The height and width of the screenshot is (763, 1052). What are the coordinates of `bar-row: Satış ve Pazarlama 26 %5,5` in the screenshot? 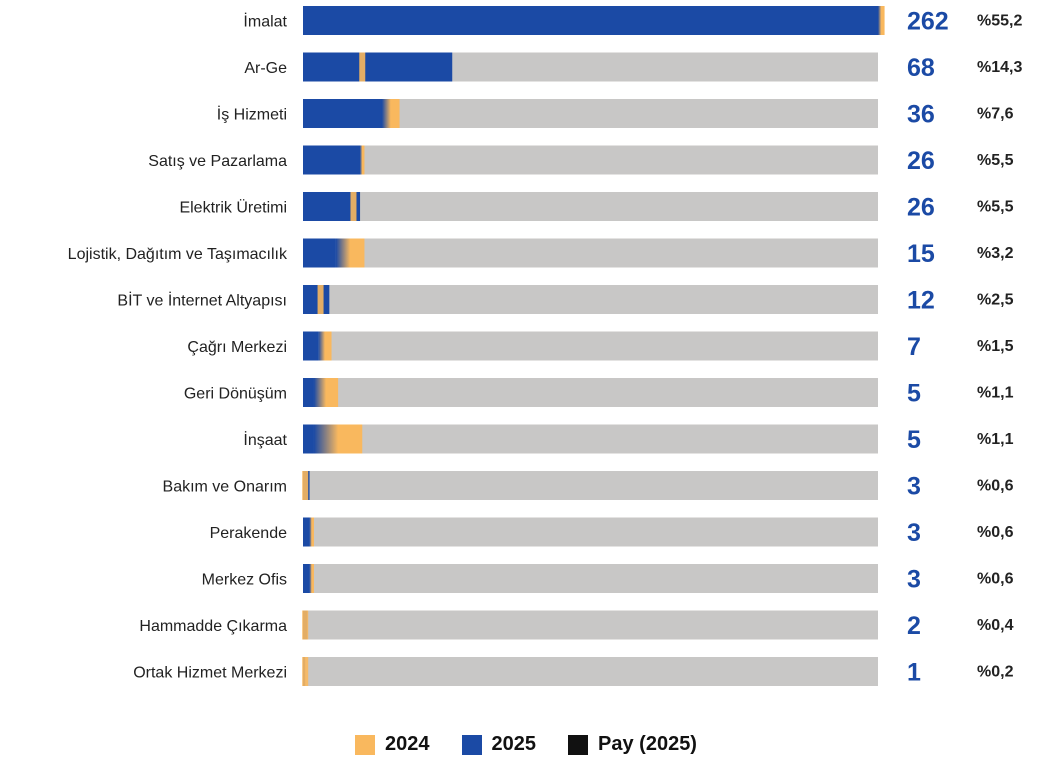 It's located at (581, 160).